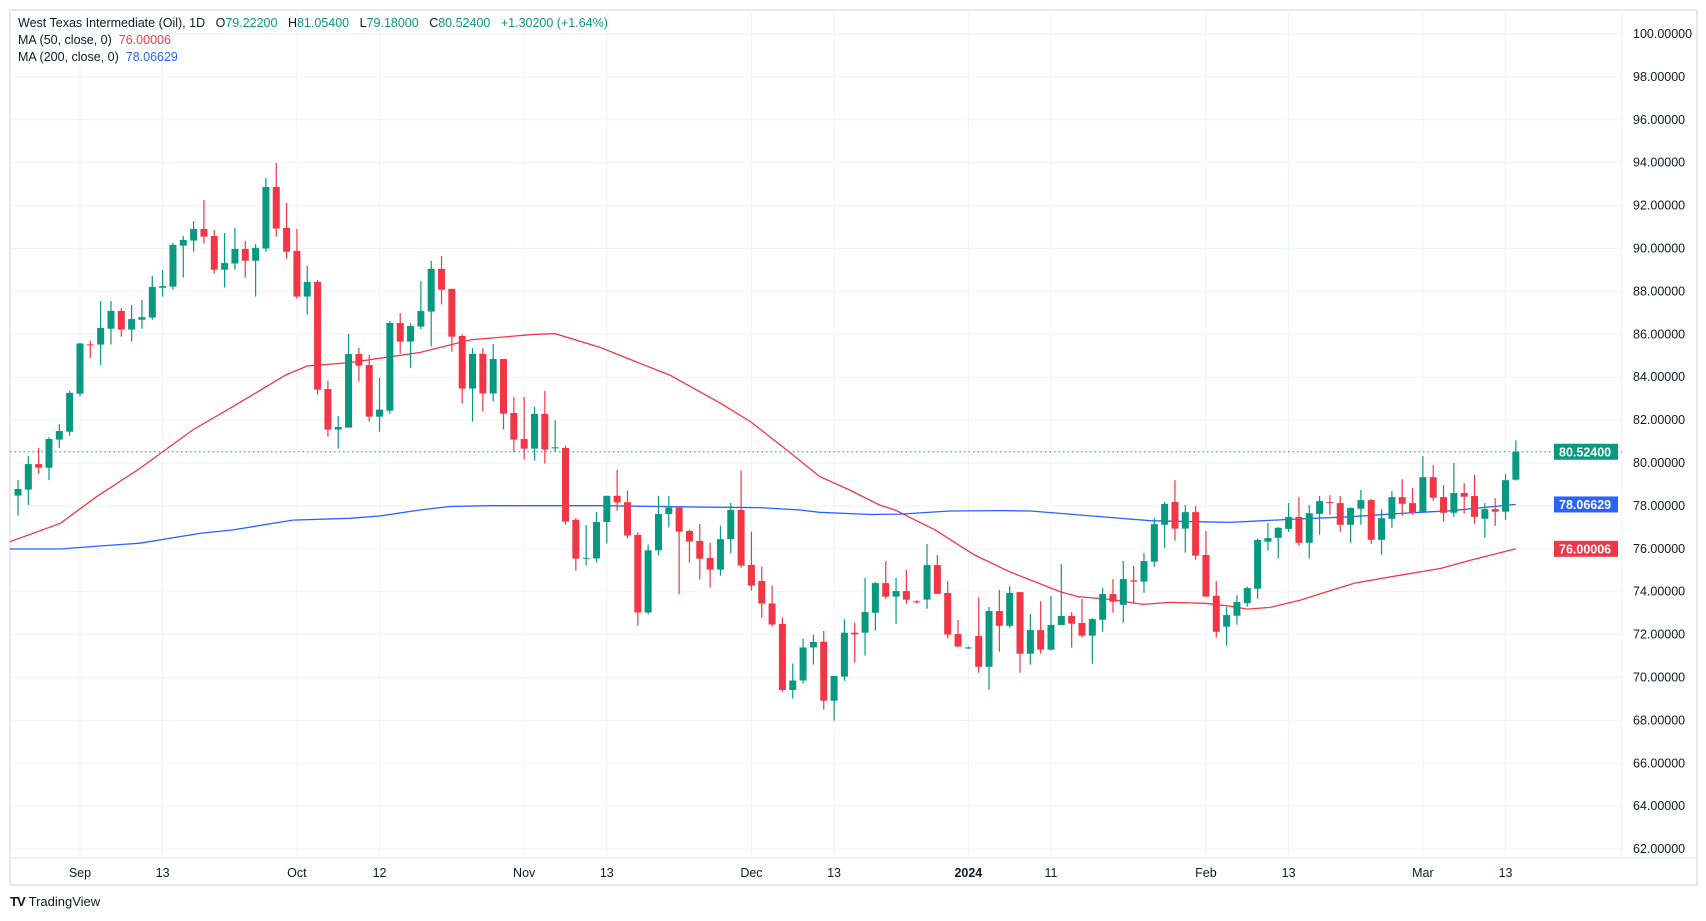 The width and height of the screenshot is (1706, 921). I want to click on tradingview-logo: TV TradingView, so click(55, 901).